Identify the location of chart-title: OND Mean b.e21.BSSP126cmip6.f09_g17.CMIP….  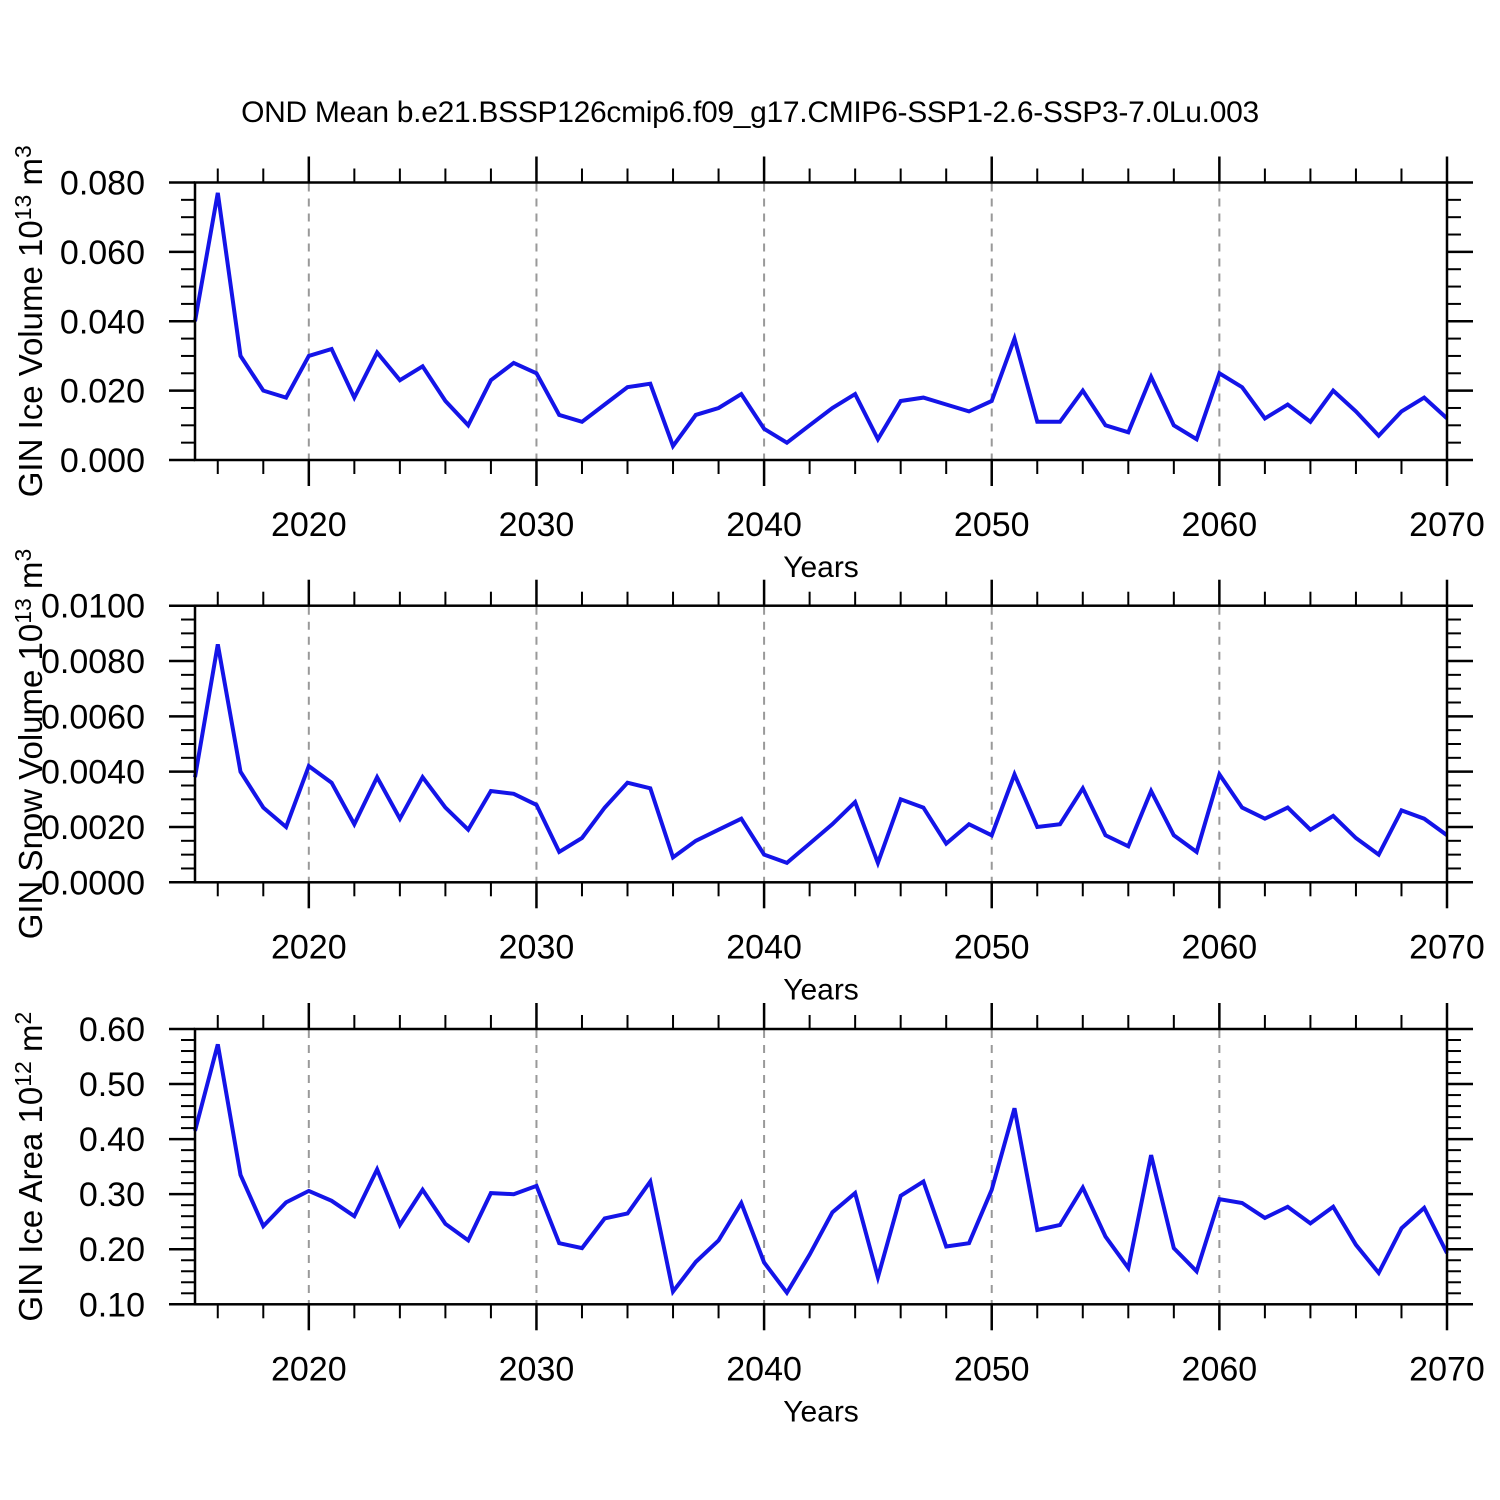
(750, 112).